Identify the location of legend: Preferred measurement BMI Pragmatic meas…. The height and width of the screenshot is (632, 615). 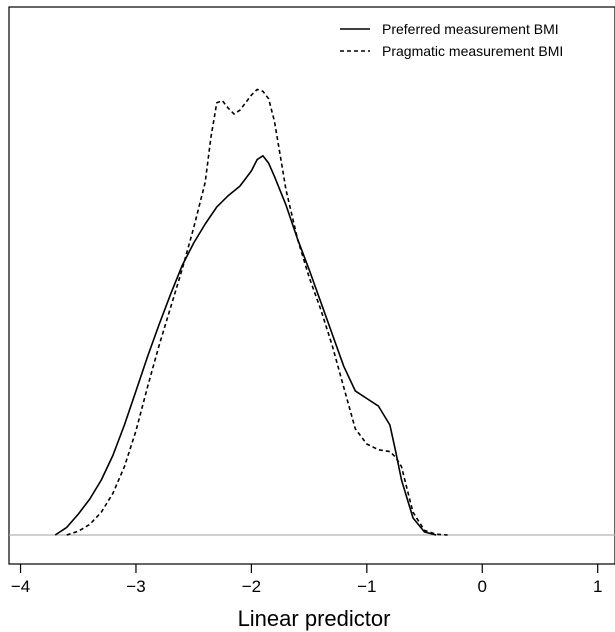
(451, 40).